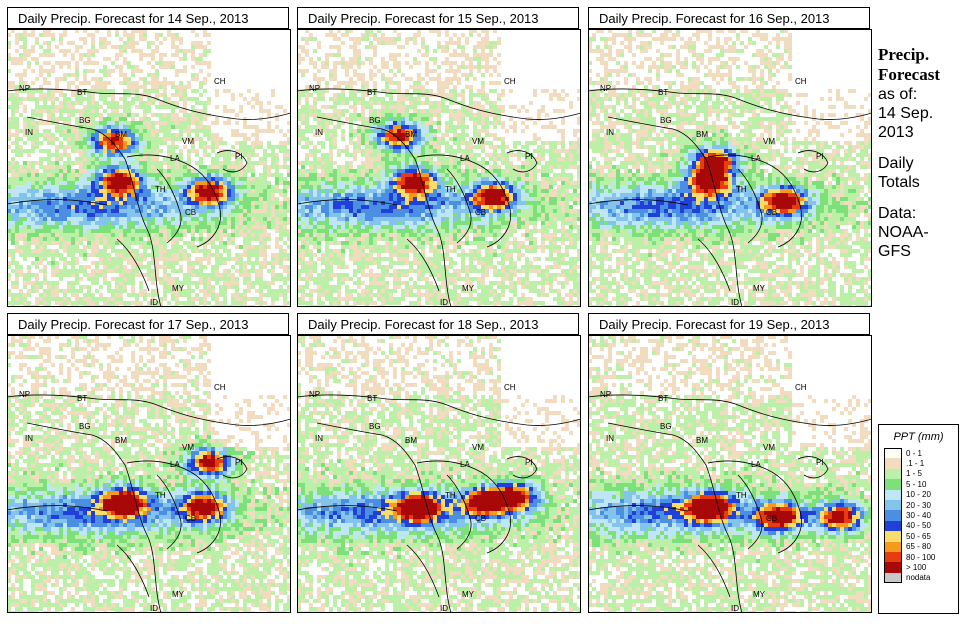 The height and width of the screenshot is (633, 965). What do you see at coordinates (921, 113) in the screenshot?
I see `asof-date: 14 Sep.` at bounding box center [921, 113].